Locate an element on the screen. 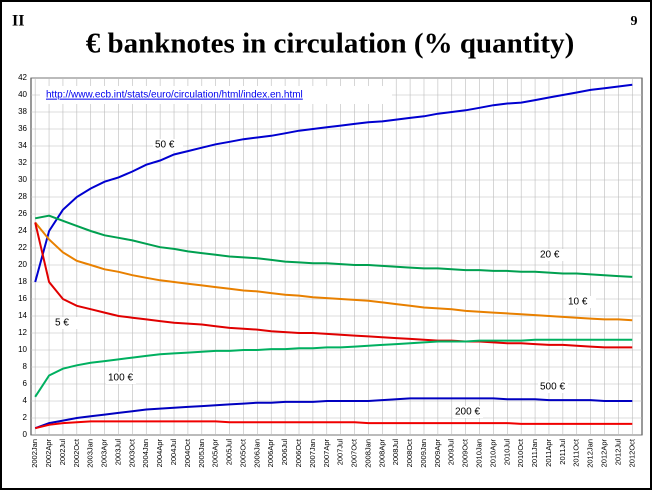  x-tick-label: 2012Jul is located at coordinates (617, 452).